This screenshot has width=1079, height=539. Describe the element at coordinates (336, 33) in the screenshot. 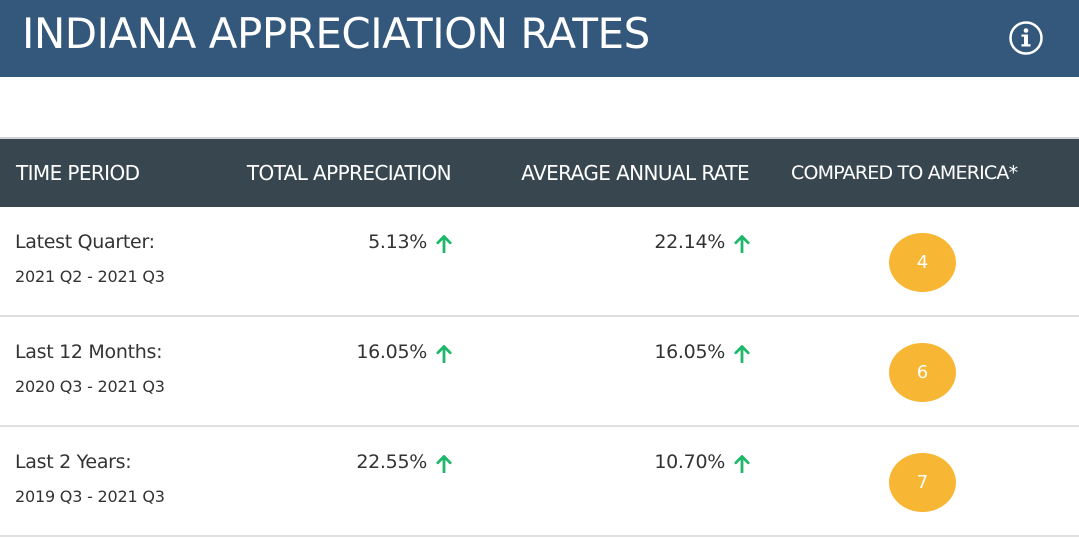

I see `page-title: INDIANA APPRECIATION RATES` at that location.